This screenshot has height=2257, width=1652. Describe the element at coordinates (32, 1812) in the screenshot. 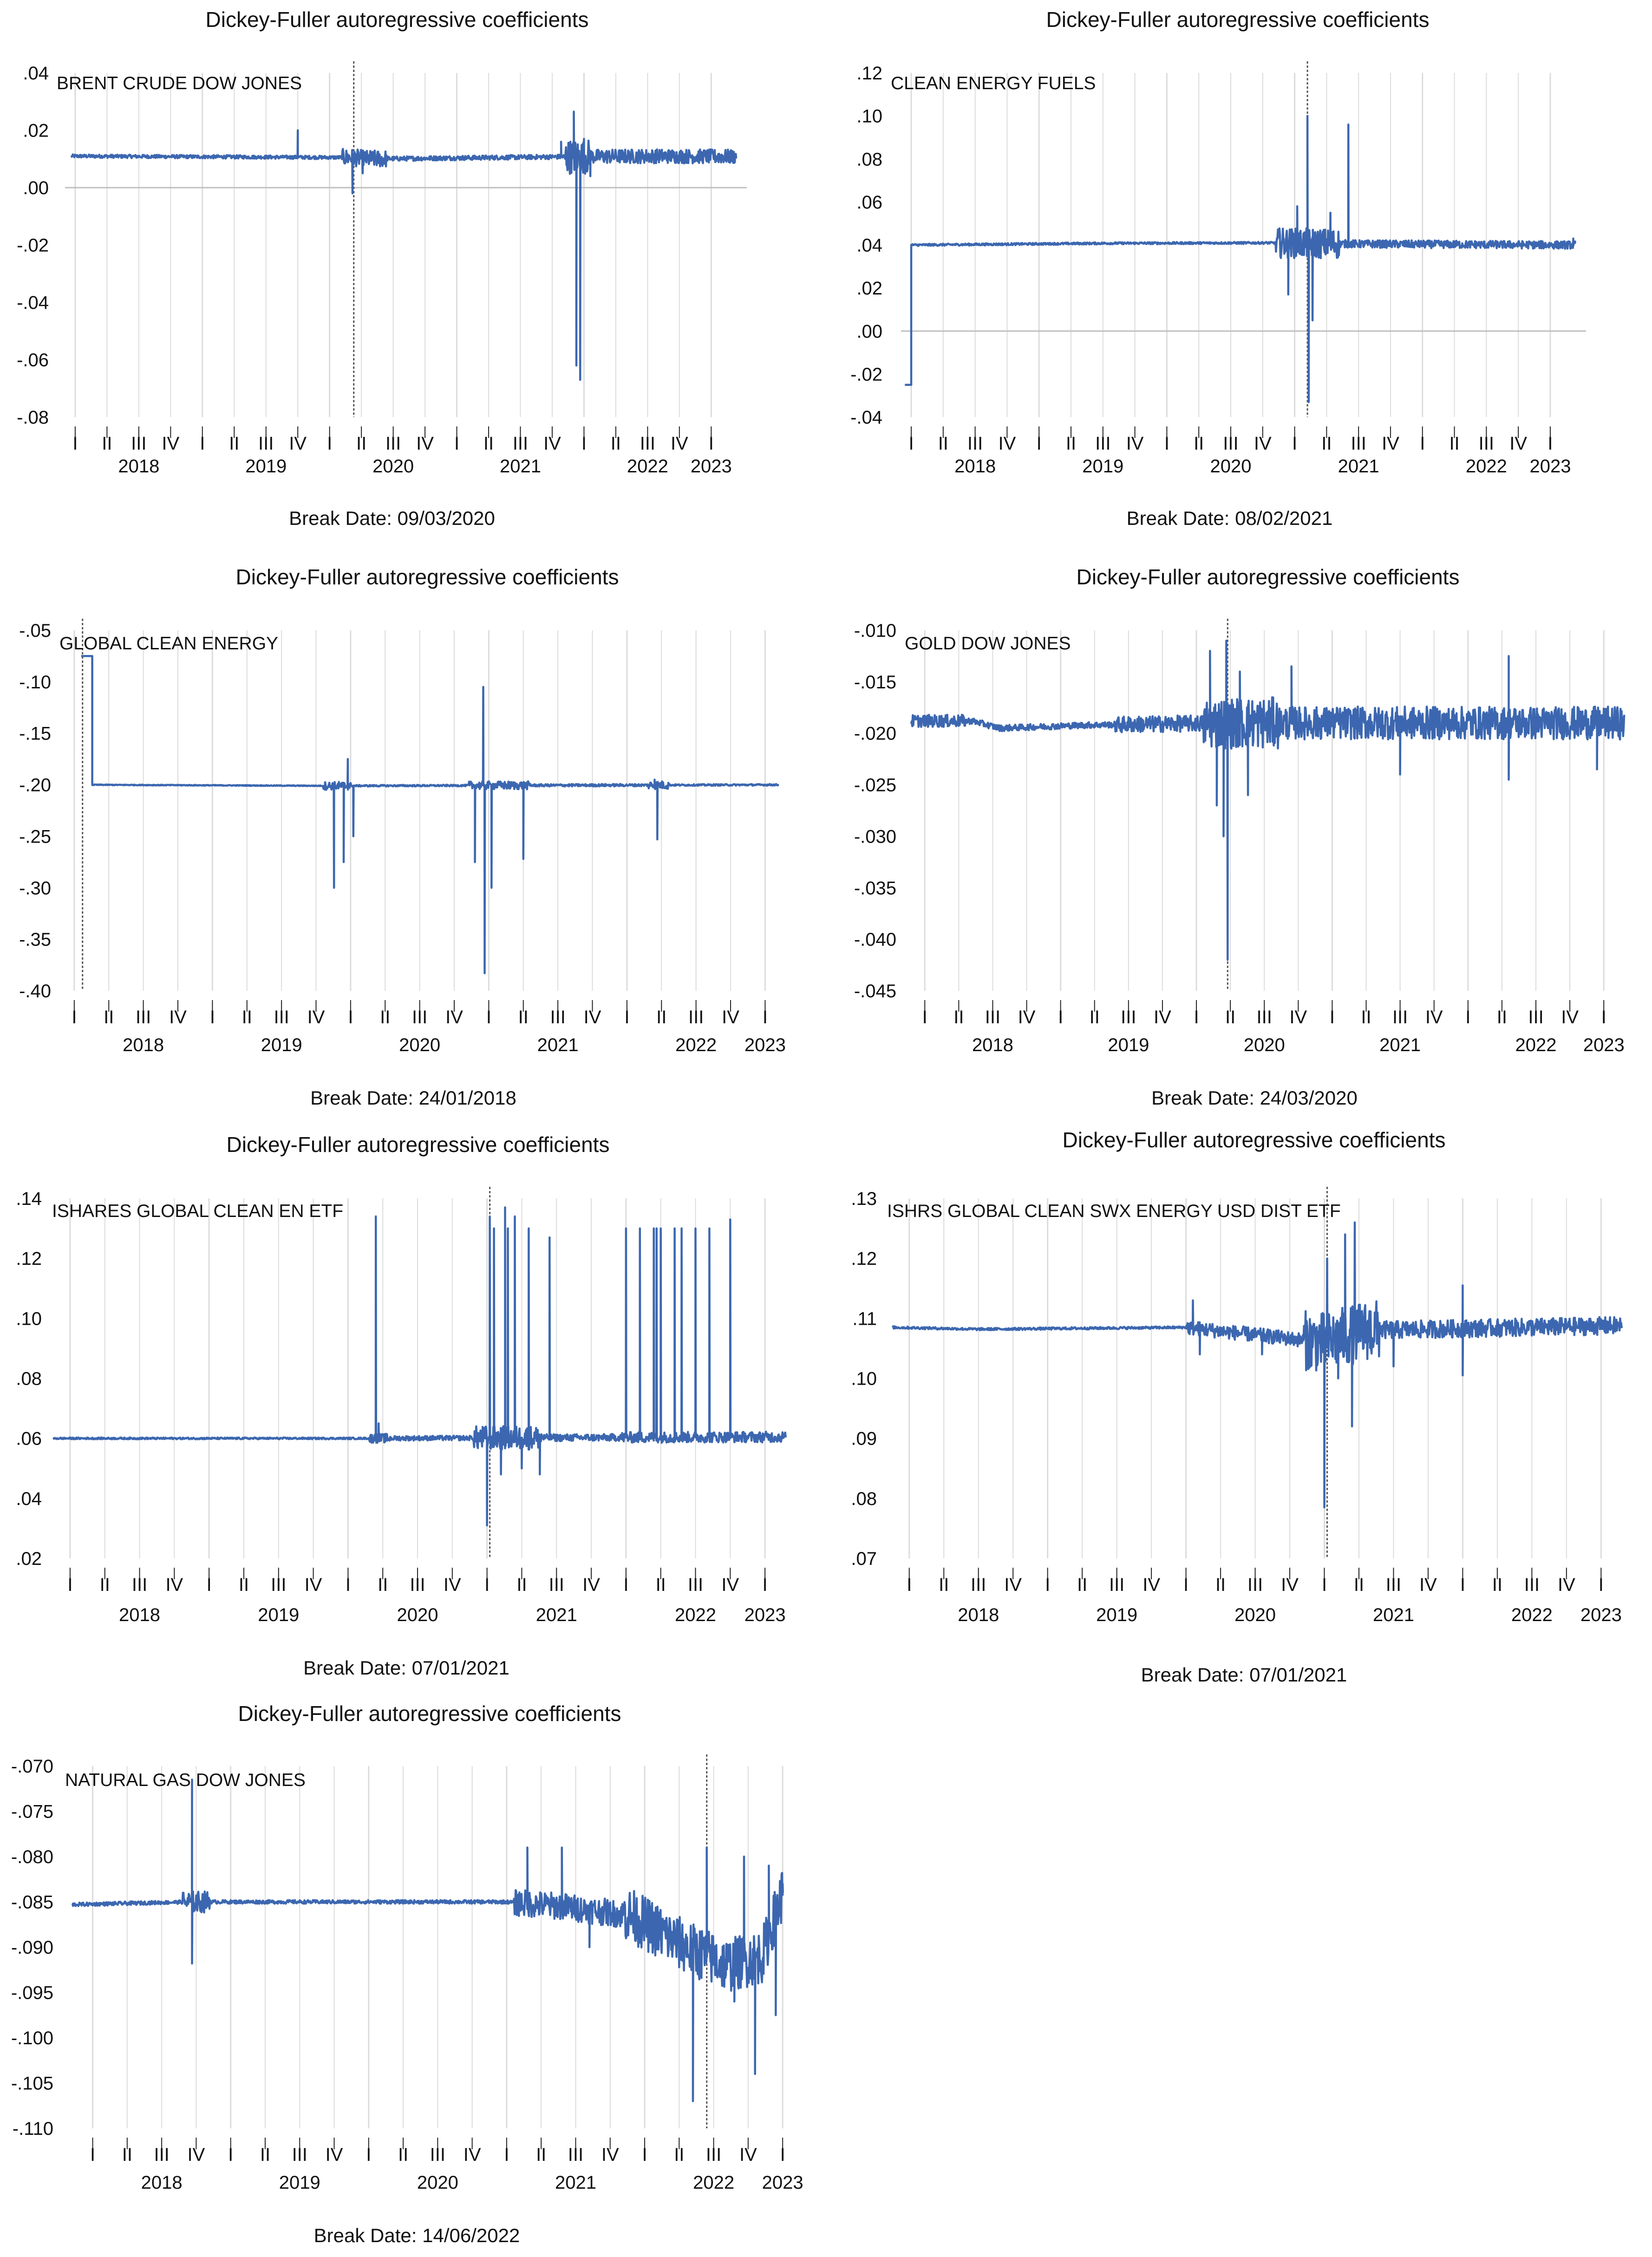

I see `y-tick-label: -.075` at that location.